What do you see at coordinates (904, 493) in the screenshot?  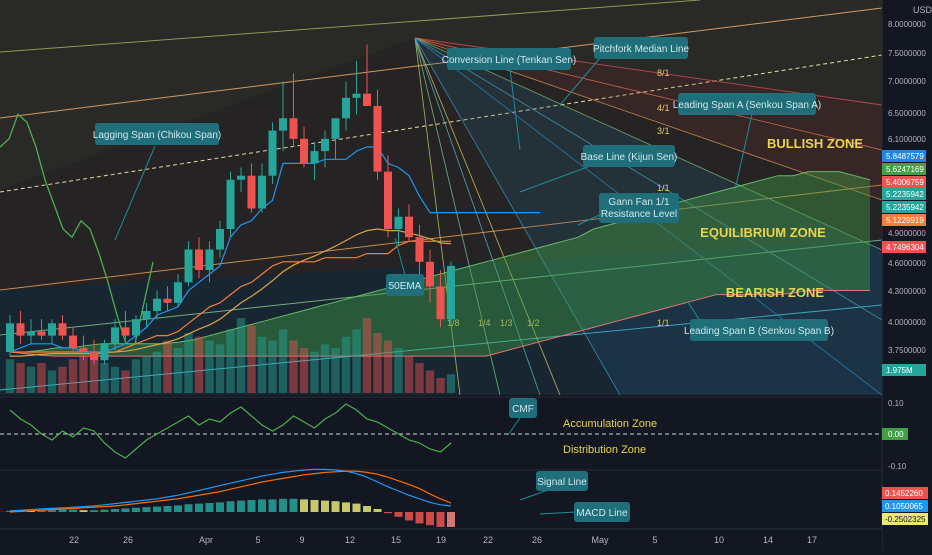 I see `macd-badge-text: 0.1452260` at bounding box center [904, 493].